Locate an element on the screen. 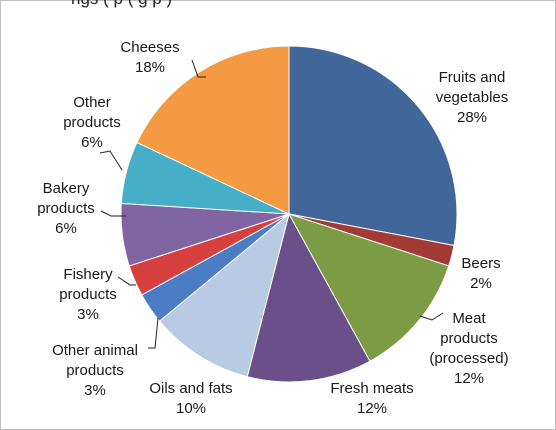  label-line: Fresh meats is located at coordinates (371, 388).